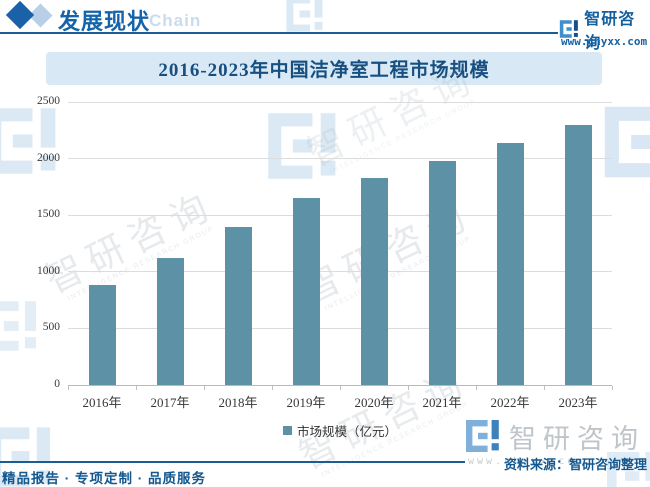 The width and height of the screenshot is (650, 487). What do you see at coordinates (48, 270) in the screenshot?
I see `y-axis-label: 1000` at bounding box center [48, 270].